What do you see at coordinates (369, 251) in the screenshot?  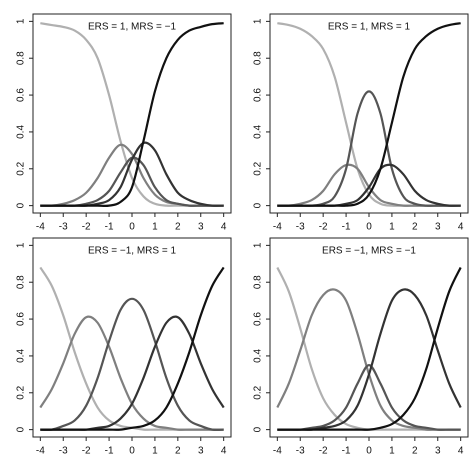 I see `annotation: ERS = −1, MRS = −1` at bounding box center [369, 251].